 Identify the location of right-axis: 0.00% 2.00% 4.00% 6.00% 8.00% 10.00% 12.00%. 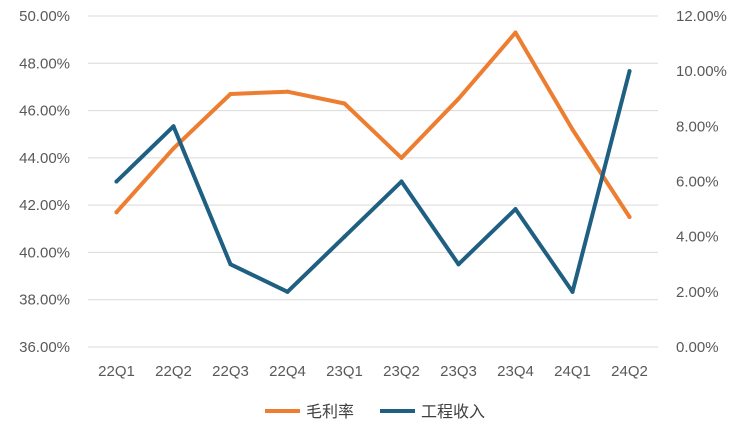
(701, 182).